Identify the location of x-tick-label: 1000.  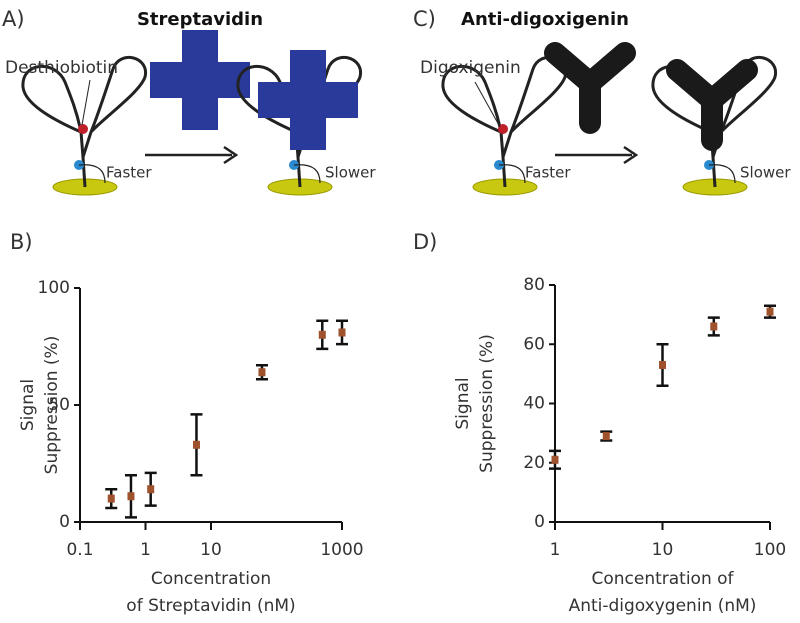
(341, 550).